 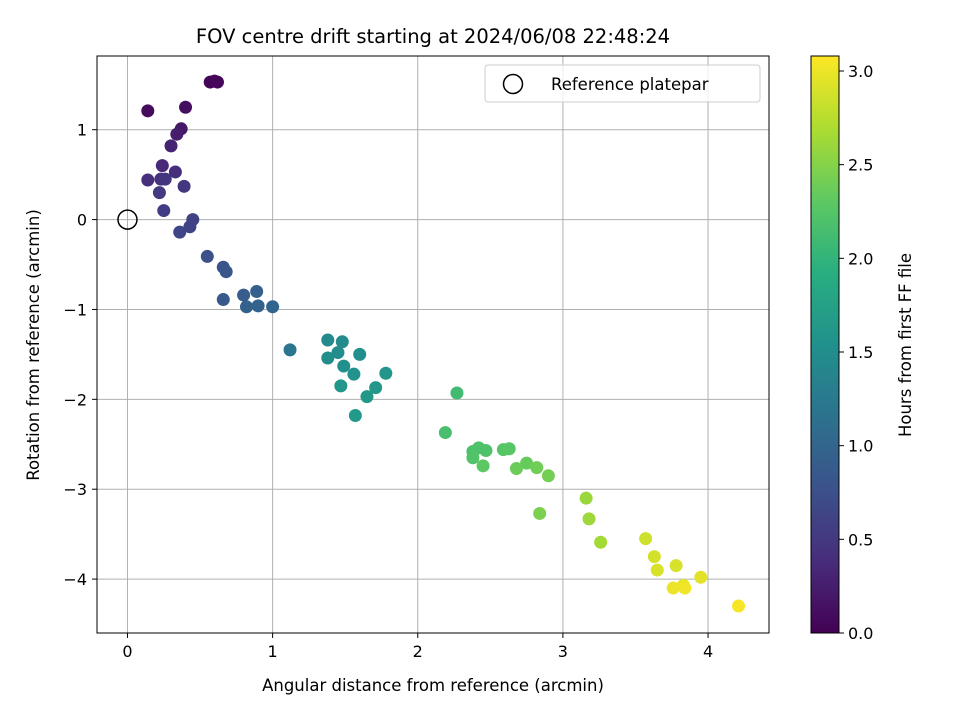 I want to click on x-tick-label: 3, so click(x=563, y=651).